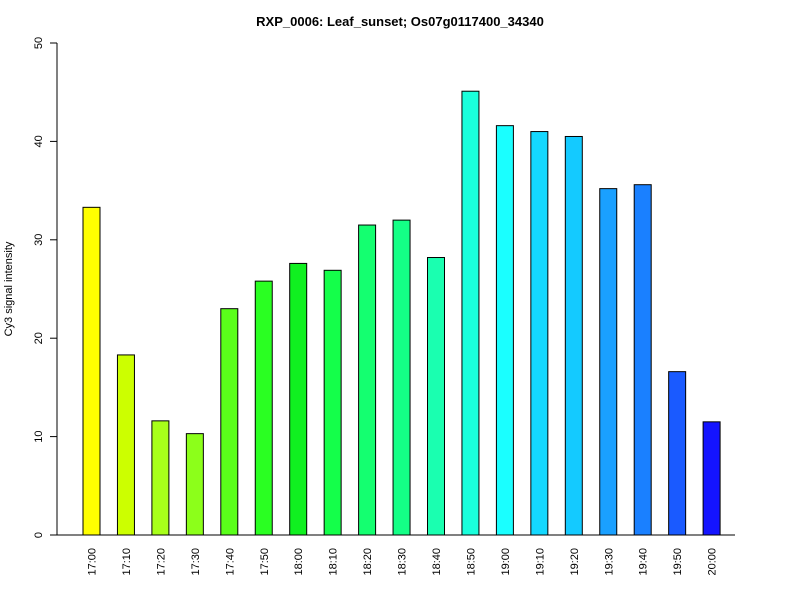 This screenshot has width=800, height=600. Describe the element at coordinates (368, 562) in the screenshot. I see `x-tick-label: 18:20` at that location.